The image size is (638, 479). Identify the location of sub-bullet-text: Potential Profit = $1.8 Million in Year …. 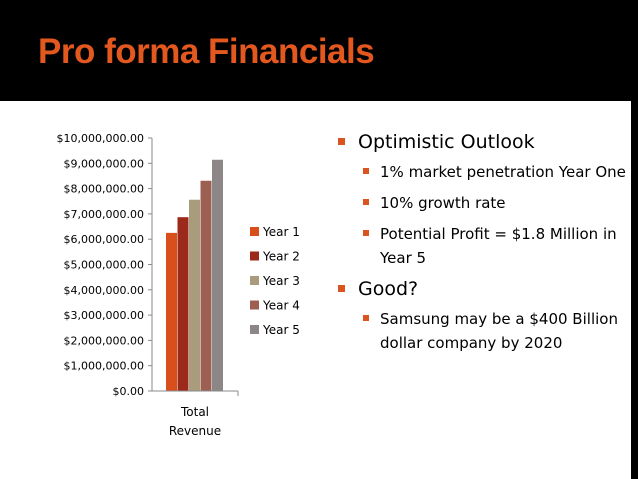
(498, 246).